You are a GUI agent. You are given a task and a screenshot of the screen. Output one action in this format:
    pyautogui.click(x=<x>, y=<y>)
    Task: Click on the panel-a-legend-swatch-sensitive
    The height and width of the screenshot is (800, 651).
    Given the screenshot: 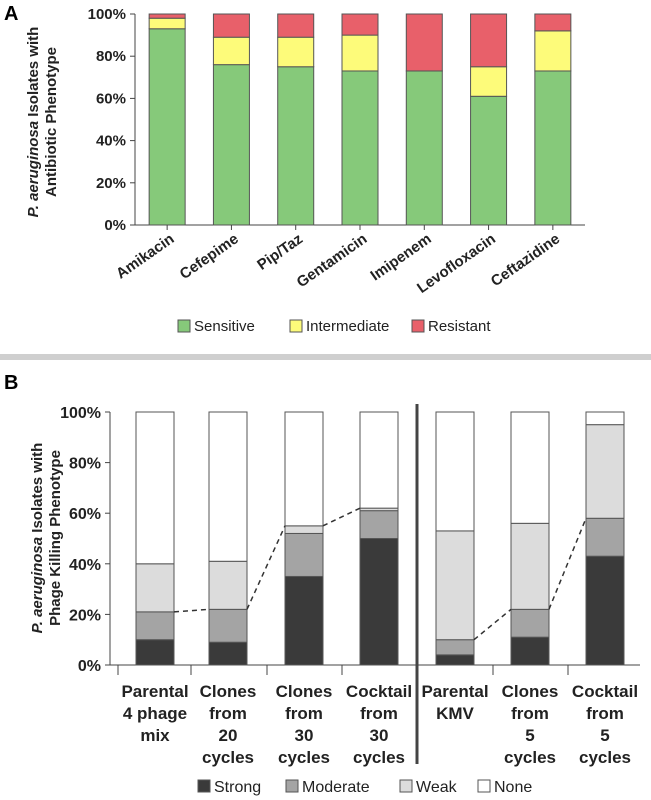 What is the action you would take?
    pyautogui.click(x=184, y=326)
    